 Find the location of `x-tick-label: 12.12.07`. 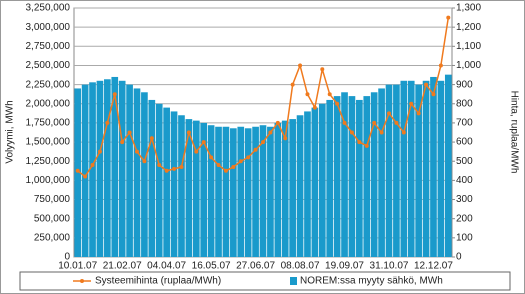

x-tick-label: 12.12.07 is located at coordinates (433, 266).